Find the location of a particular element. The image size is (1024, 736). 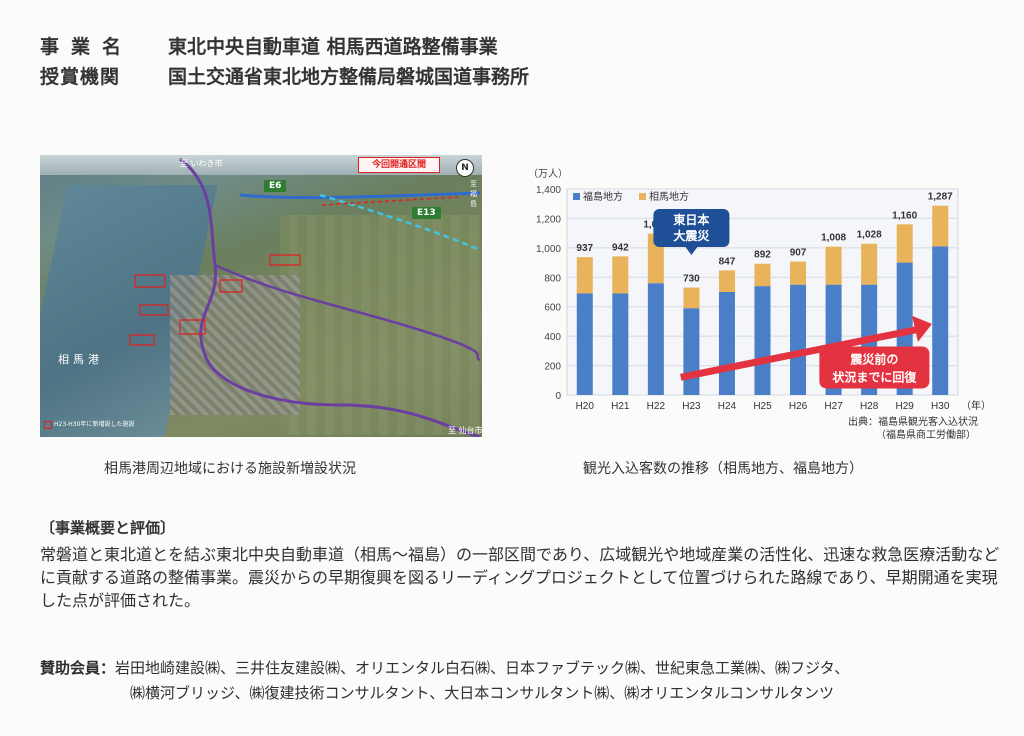

y-tick-label: 1,400 is located at coordinates (548, 190).